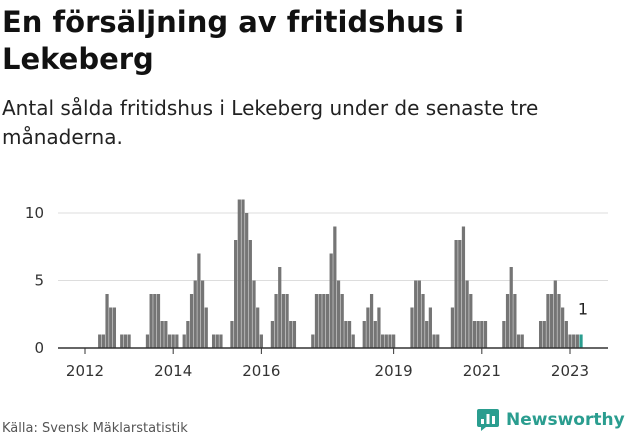 This screenshot has height=439, width=631. Describe the element at coordinates (85, 371) in the screenshot. I see `x-tick-label: 2012` at that location.